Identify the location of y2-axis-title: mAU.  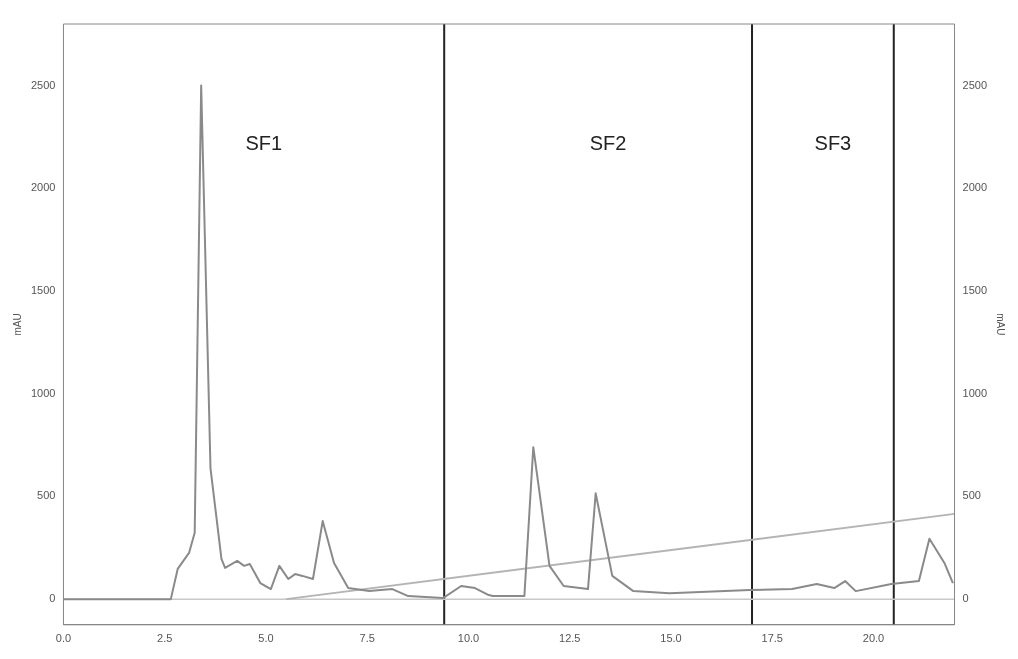
(1001, 324).